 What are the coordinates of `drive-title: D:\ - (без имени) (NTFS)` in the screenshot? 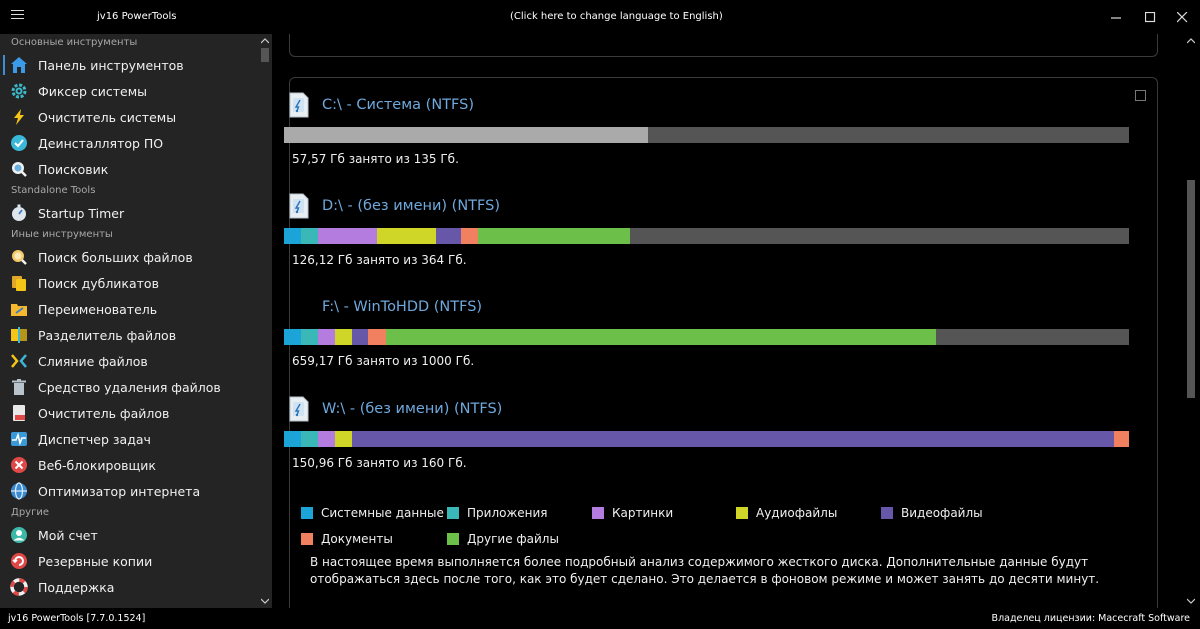 It's located at (411, 206).